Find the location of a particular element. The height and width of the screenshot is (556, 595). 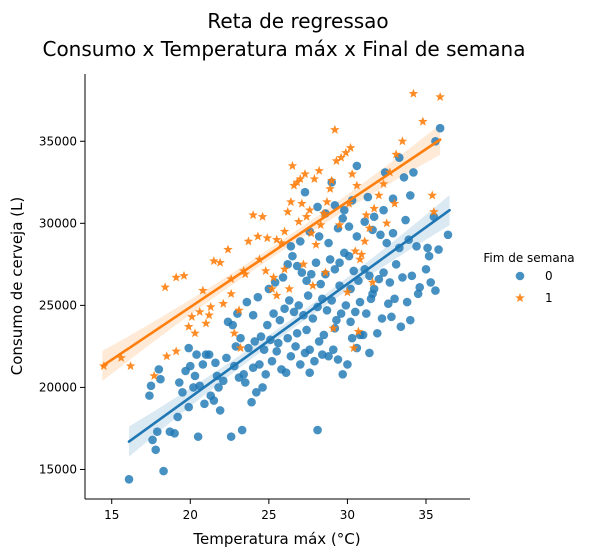

y-tick-label: 15000 is located at coordinates (58, 469).